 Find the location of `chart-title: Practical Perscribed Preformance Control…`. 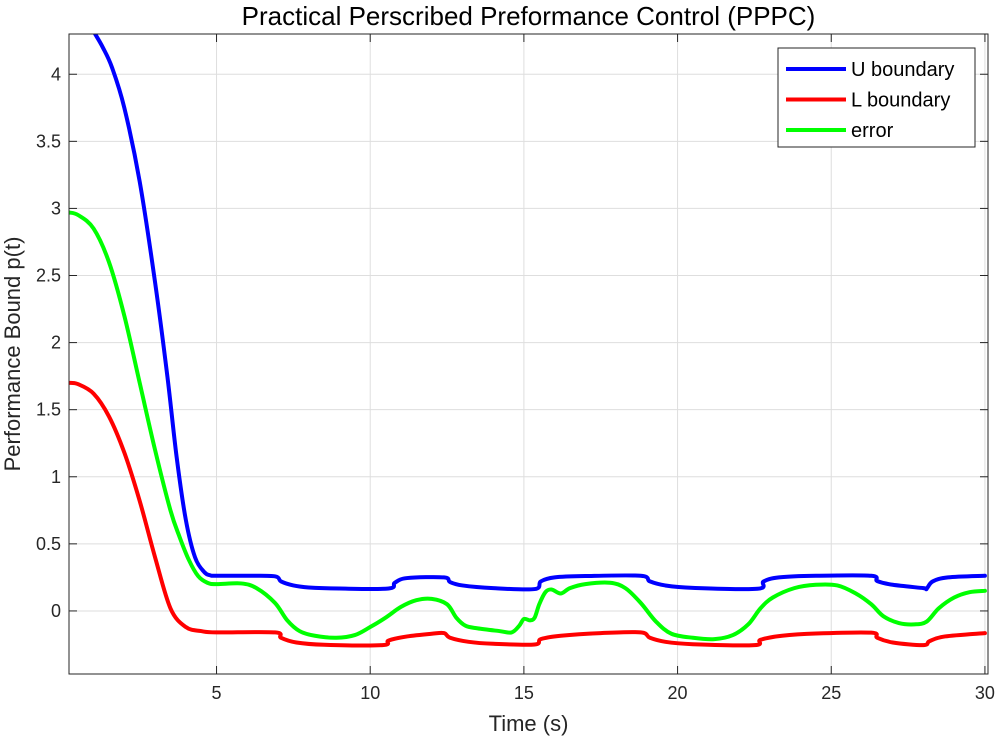

chart-title: Practical Perscribed Preformance Control… is located at coordinates (529, 16).